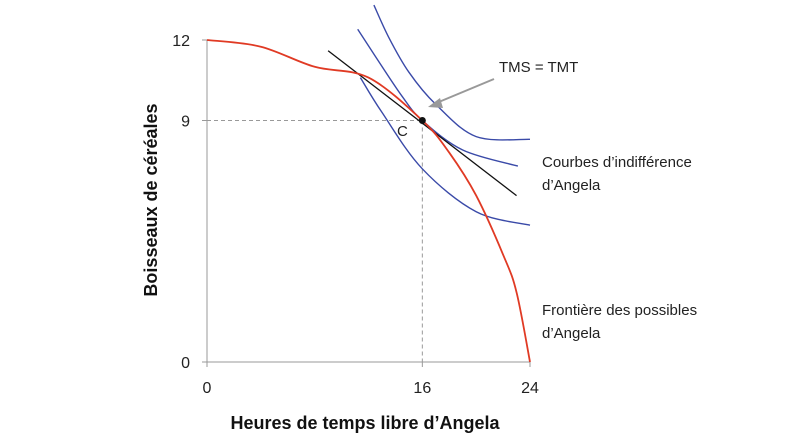 The image size is (810, 439). Describe the element at coordinates (571, 185) in the screenshot. I see `indifference-label-line2: d’Angela` at that location.